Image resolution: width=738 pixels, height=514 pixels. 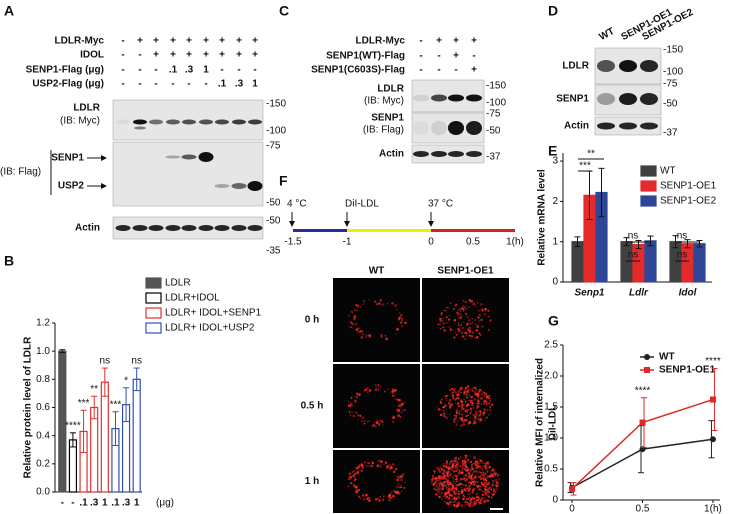 I want to click on lane-sign: -, so click(x=188, y=84).